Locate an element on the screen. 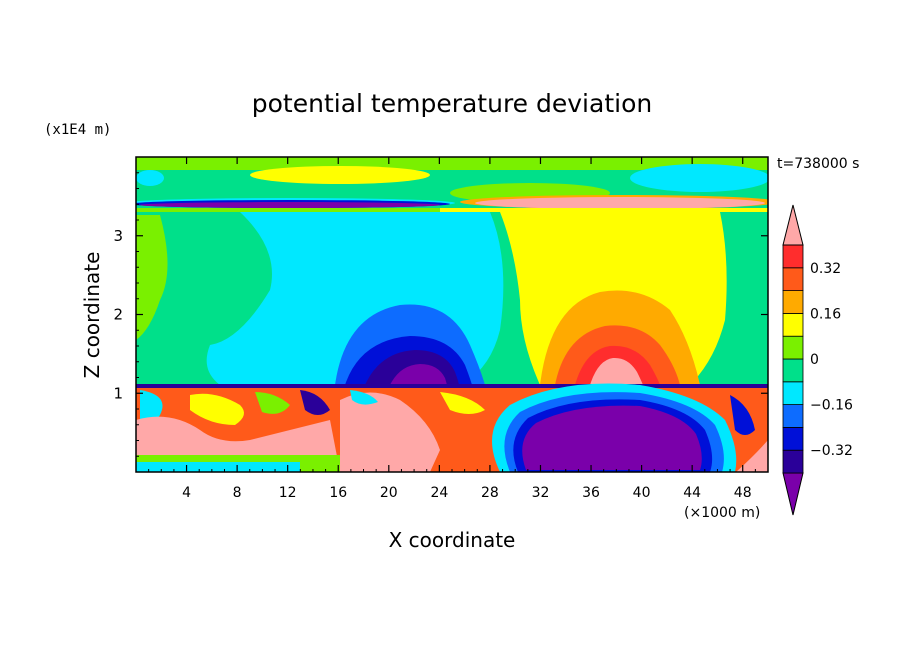 The width and height of the screenshot is (904, 654). colorbar: 0.32 0.16 0 −0.16 −0.32 is located at coordinates (817, 360).